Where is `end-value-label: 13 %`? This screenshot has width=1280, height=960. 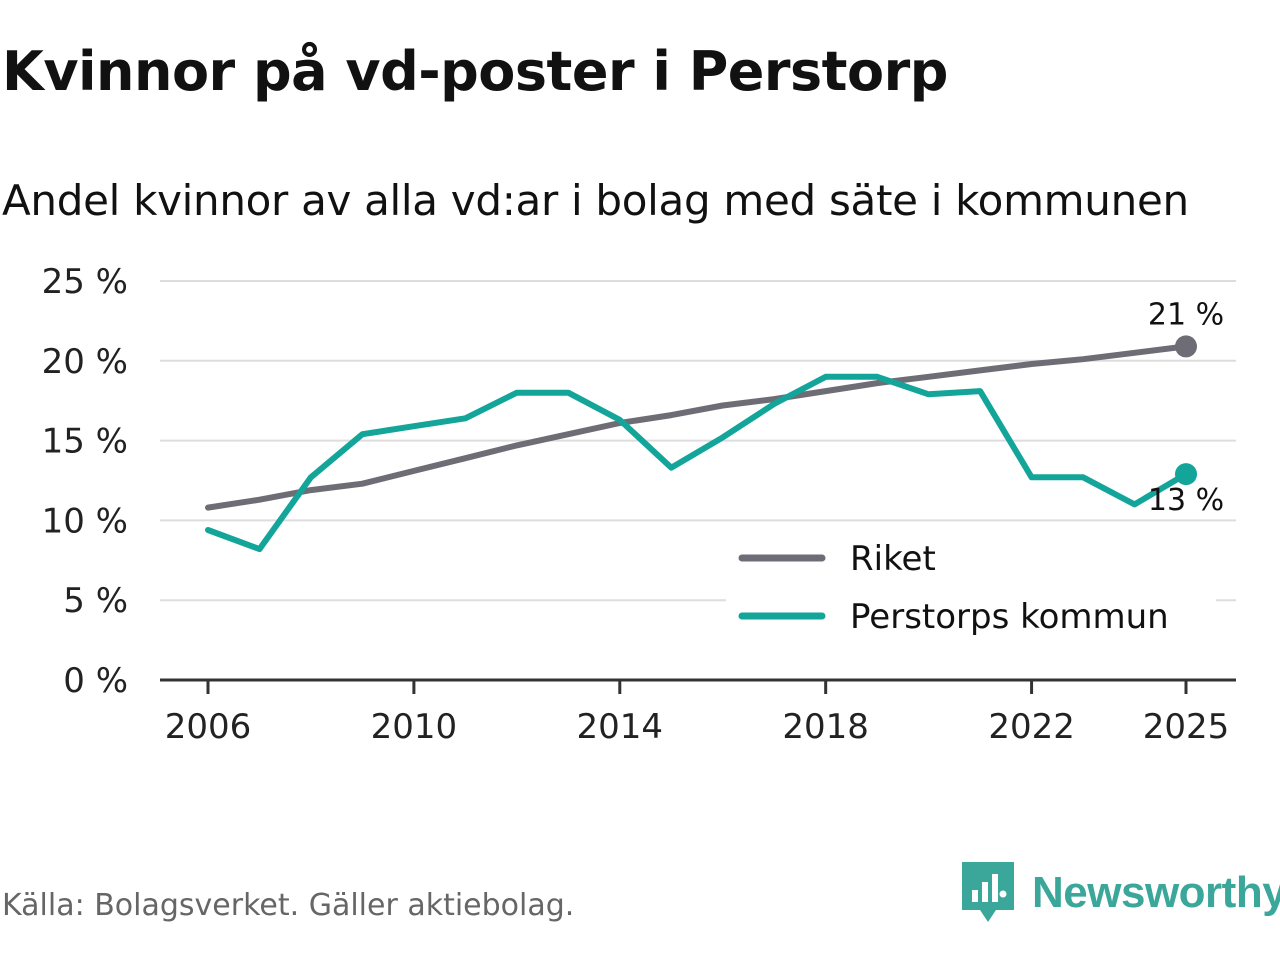 end-value-label: 13 % is located at coordinates (1186, 500).